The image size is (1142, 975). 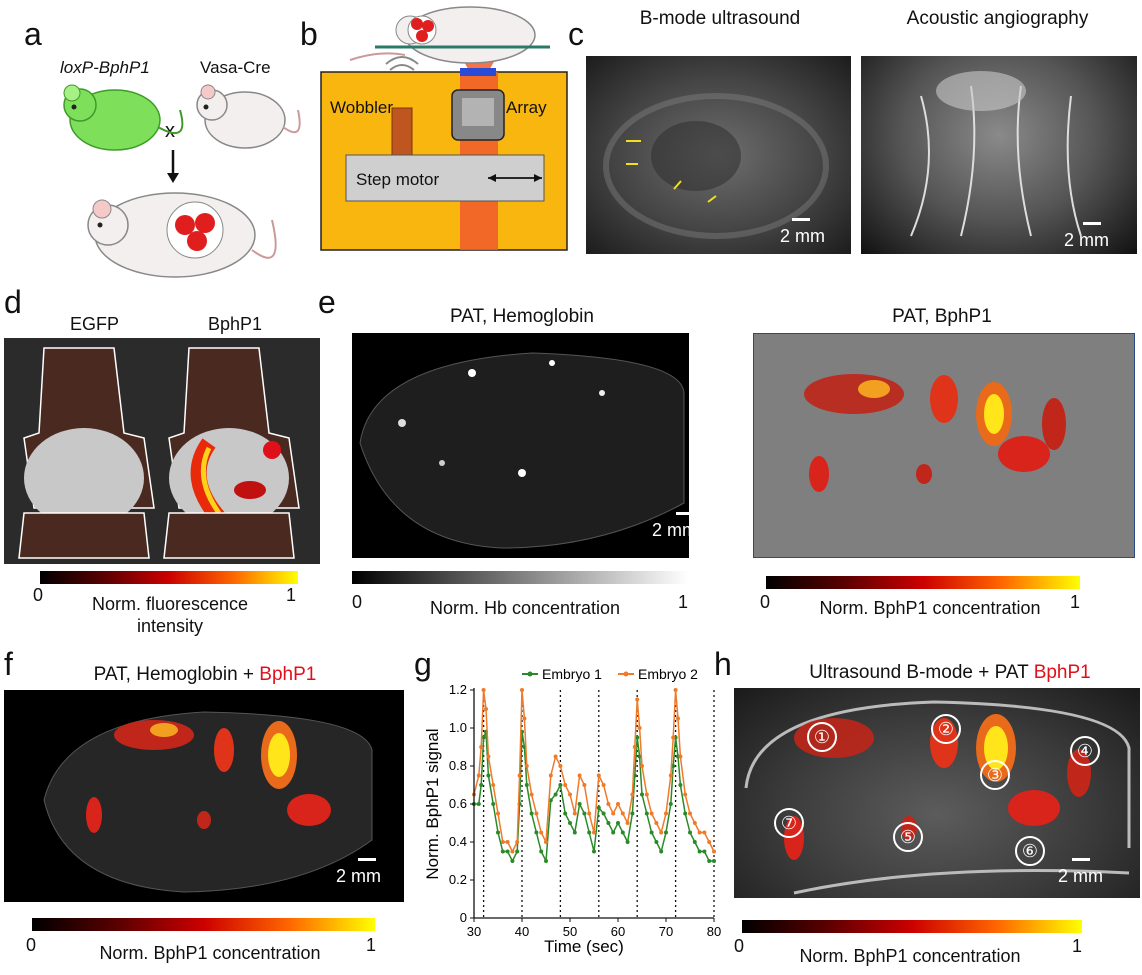 I want to click on marker-4: ④, so click(x=1085, y=751).